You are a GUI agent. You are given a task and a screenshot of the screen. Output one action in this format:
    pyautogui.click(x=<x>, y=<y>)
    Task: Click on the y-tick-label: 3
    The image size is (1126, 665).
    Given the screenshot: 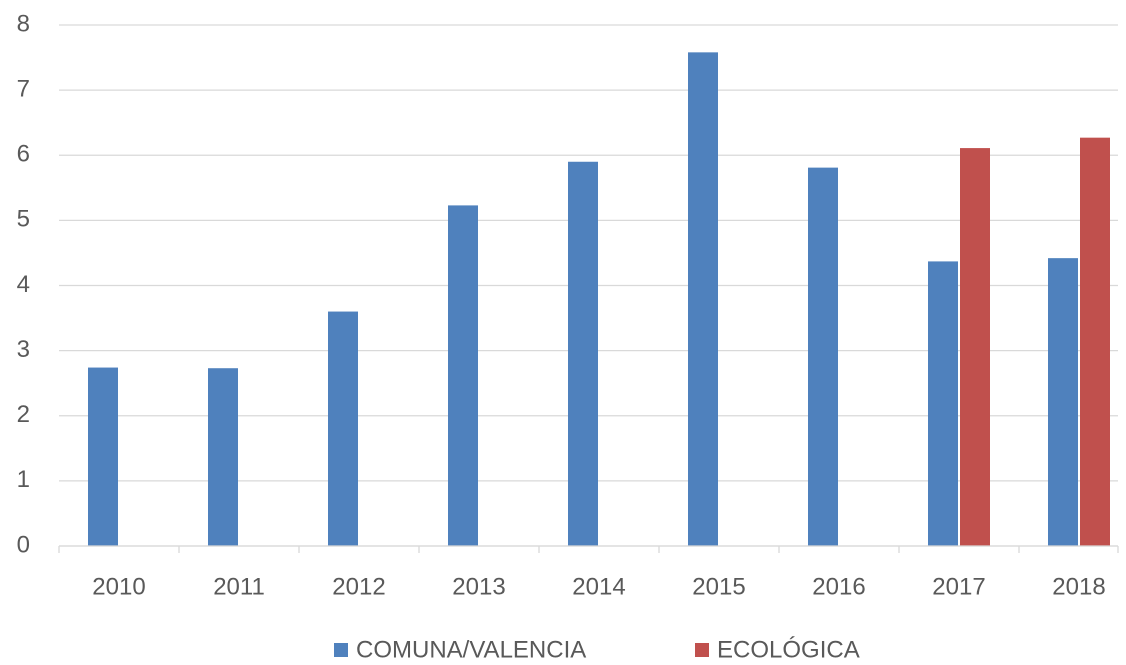 What is the action you would take?
    pyautogui.click(x=23, y=349)
    